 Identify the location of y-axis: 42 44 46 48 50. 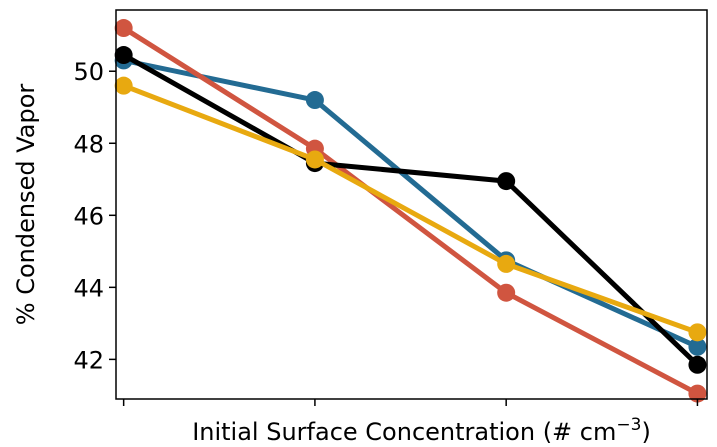
(94, 216).